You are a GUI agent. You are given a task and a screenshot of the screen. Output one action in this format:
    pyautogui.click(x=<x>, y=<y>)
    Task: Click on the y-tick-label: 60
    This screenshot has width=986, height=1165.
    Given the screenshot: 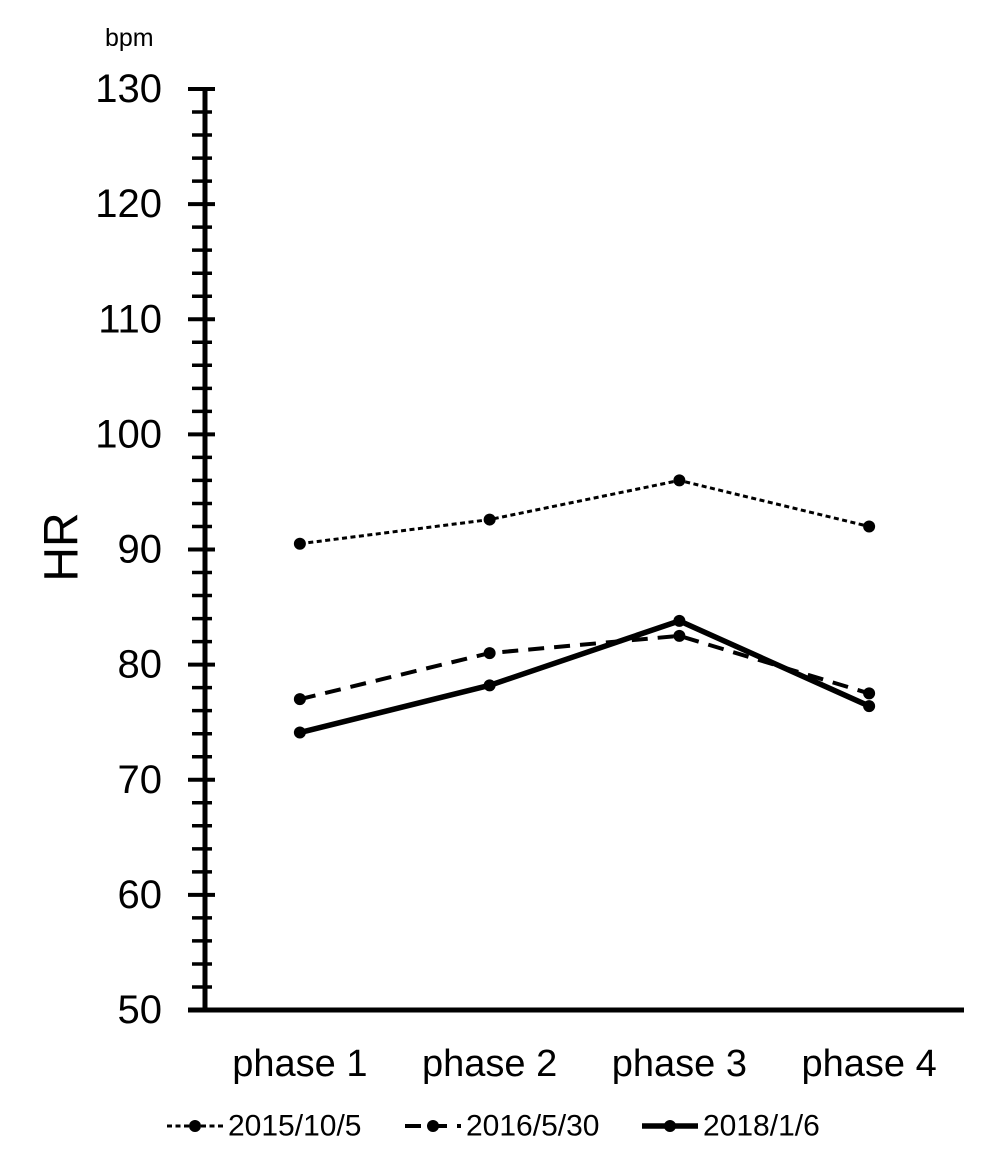 What is the action you would take?
    pyautogui.click(x=140, y=895)
    